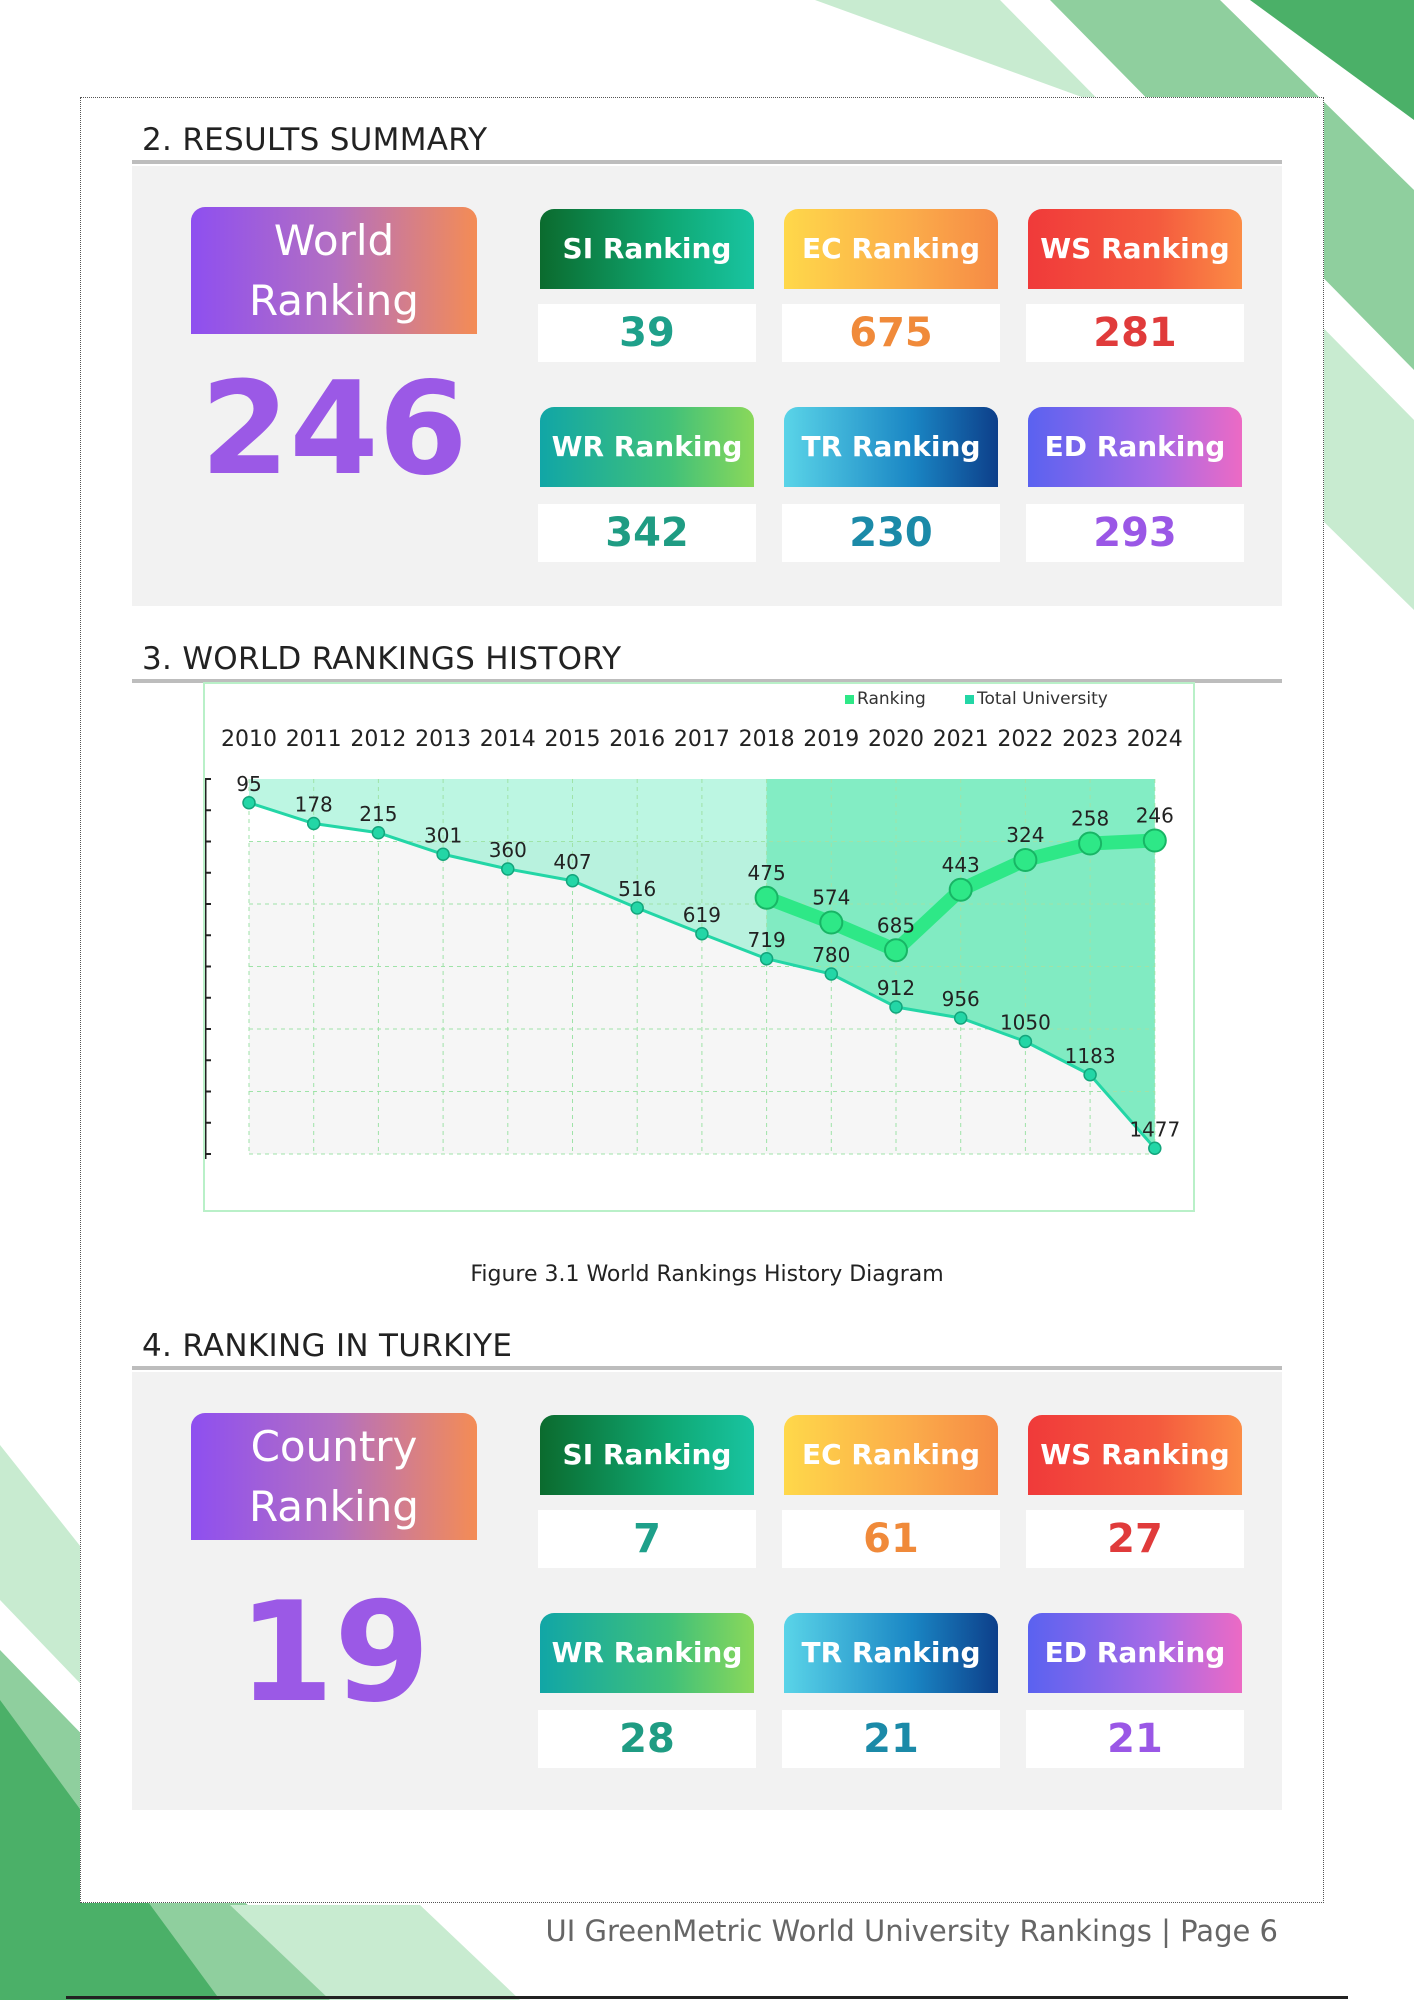 This screenshot has width=1414, height=2000. Describe the element at coordinates (1025, 835) in the screenshot. I see `ranking-data-label: 324` at that location.